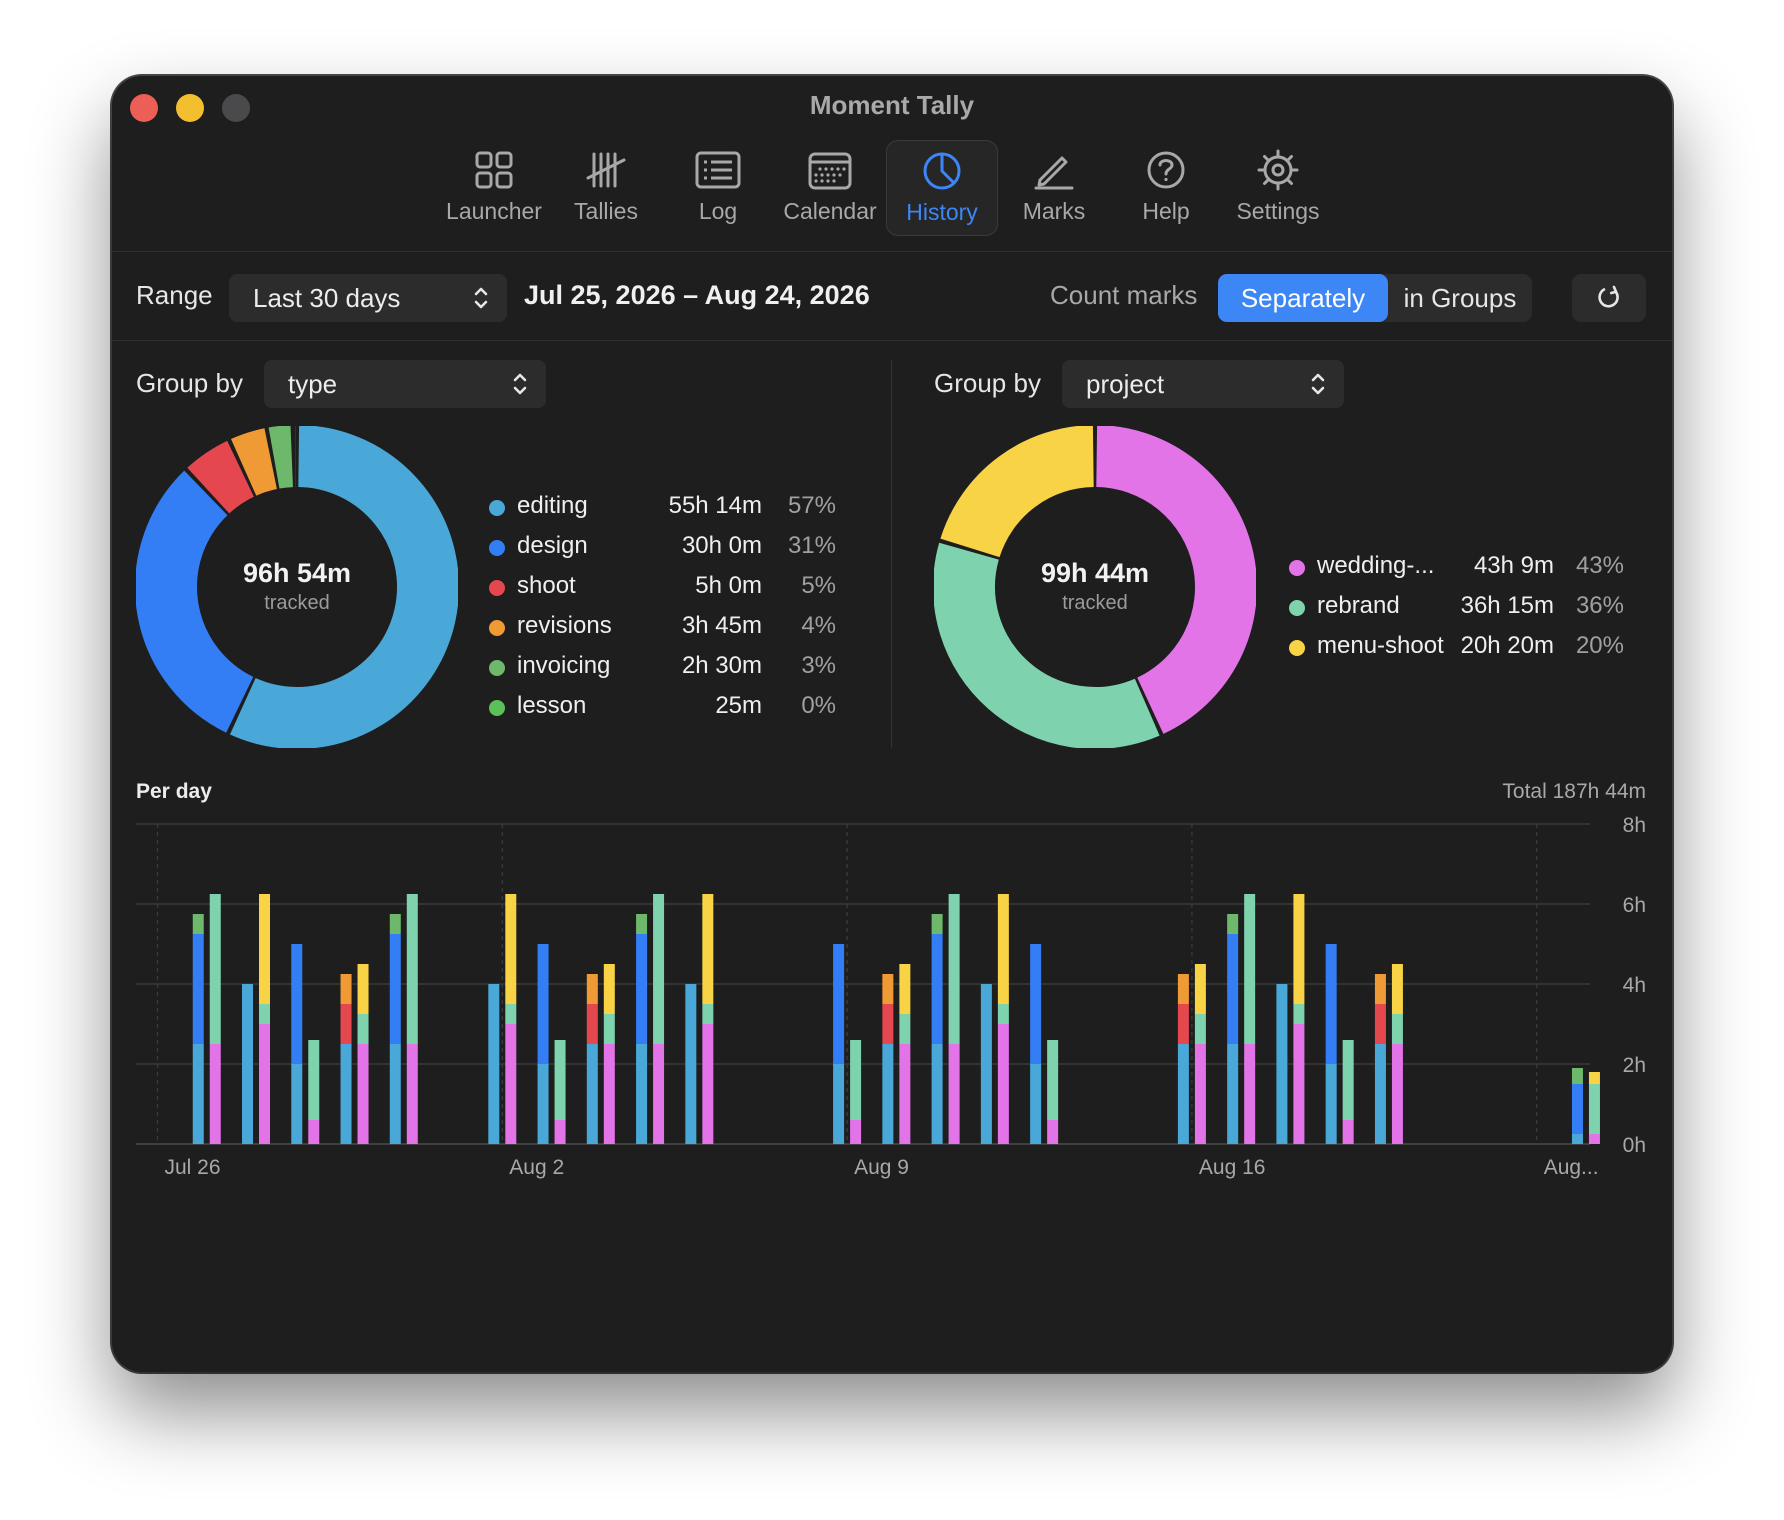 The width and height of the screenshot is (1784, 1520). I want to click on toolbar: Launcher Tallies Log, so click(886, 188).